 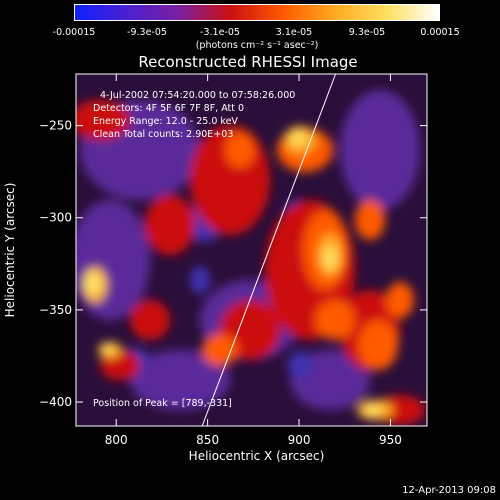 What do you see at coordinates (367, 32) in the screenshot?
I see `colorbar-tick: 9.3e-05` at bounding box center [367, 32].